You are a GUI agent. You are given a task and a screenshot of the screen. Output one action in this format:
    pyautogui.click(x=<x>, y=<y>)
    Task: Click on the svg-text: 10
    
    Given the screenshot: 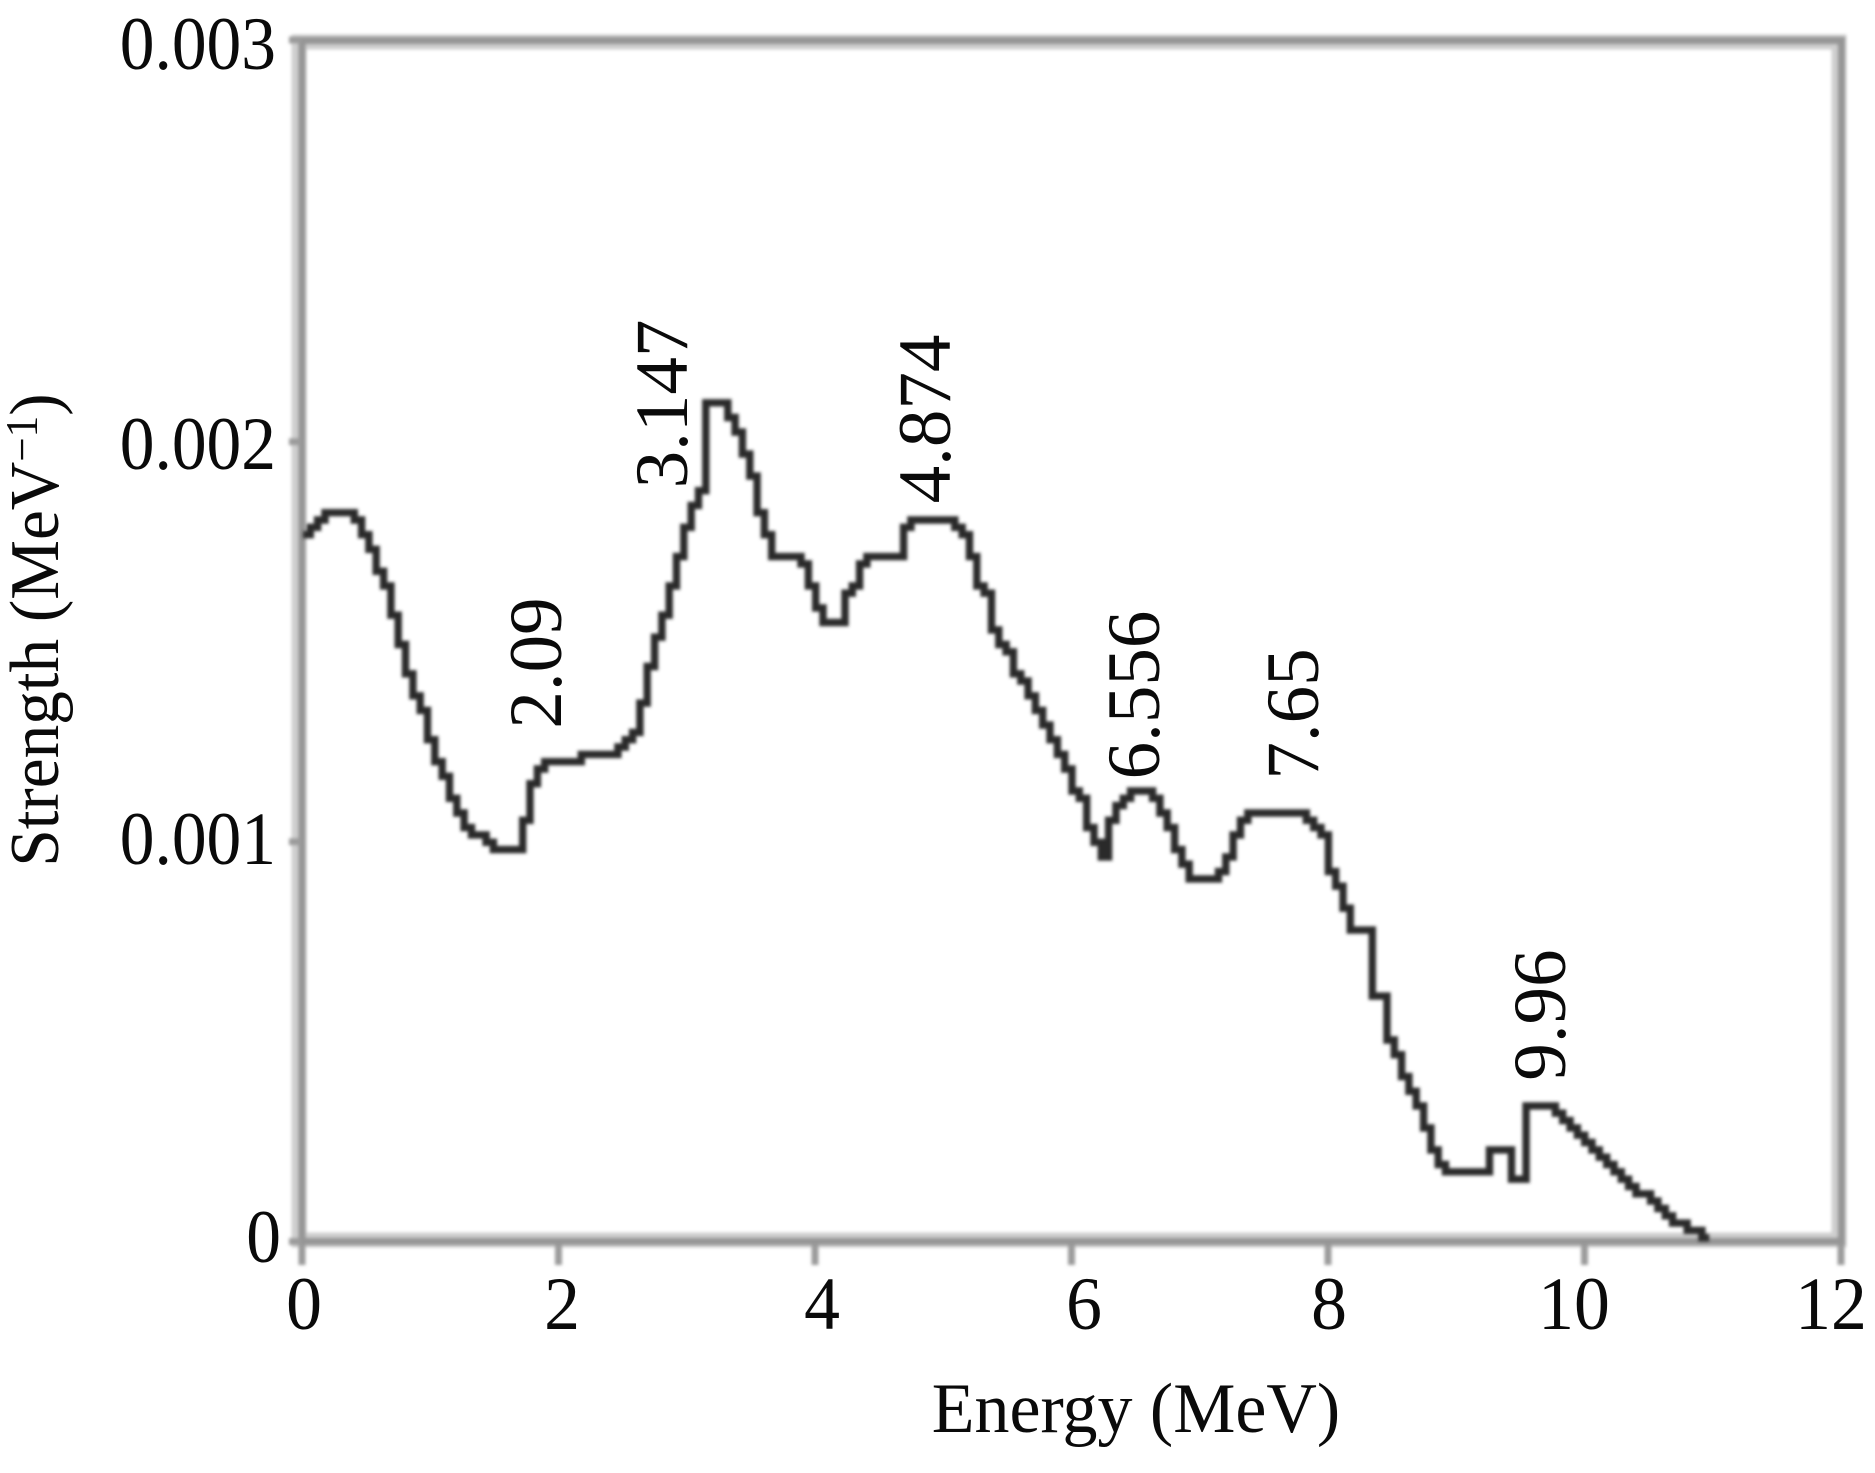 What is the action you would take?
    pyautogui.click(x=1574, y=1303)
    